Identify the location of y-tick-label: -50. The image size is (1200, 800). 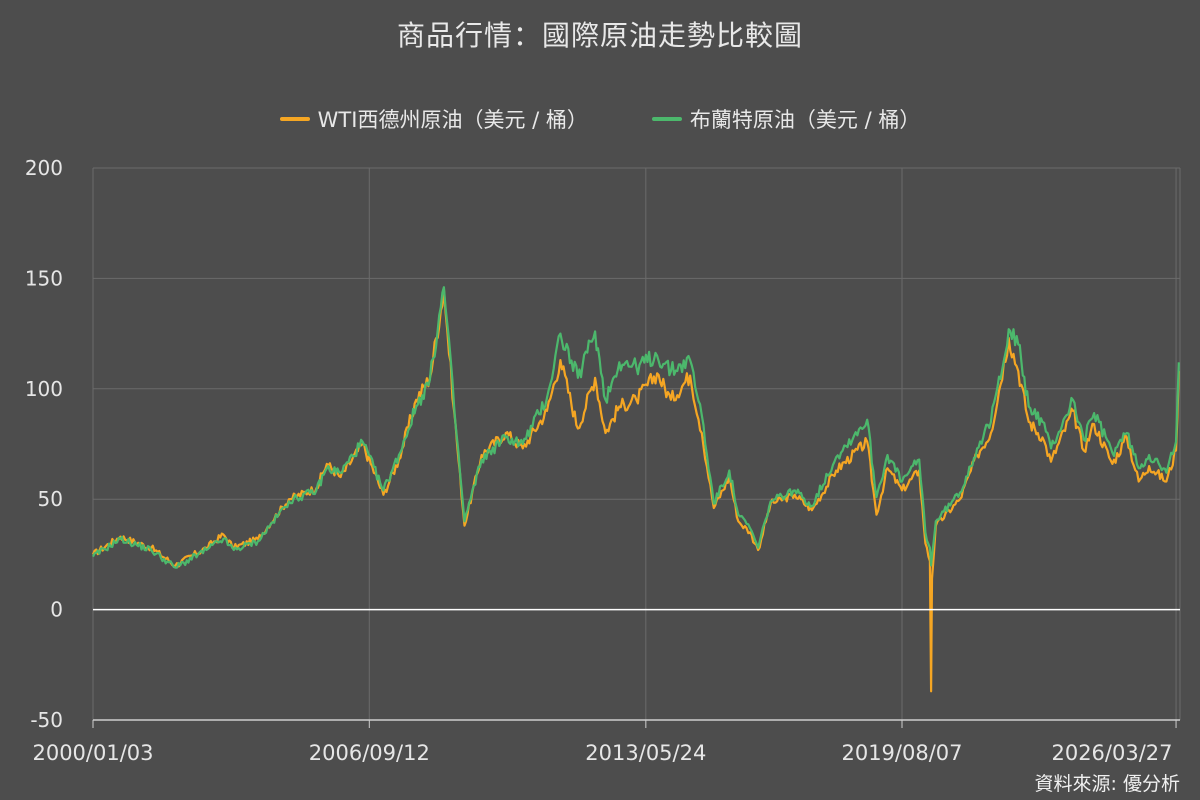
(46, 720).